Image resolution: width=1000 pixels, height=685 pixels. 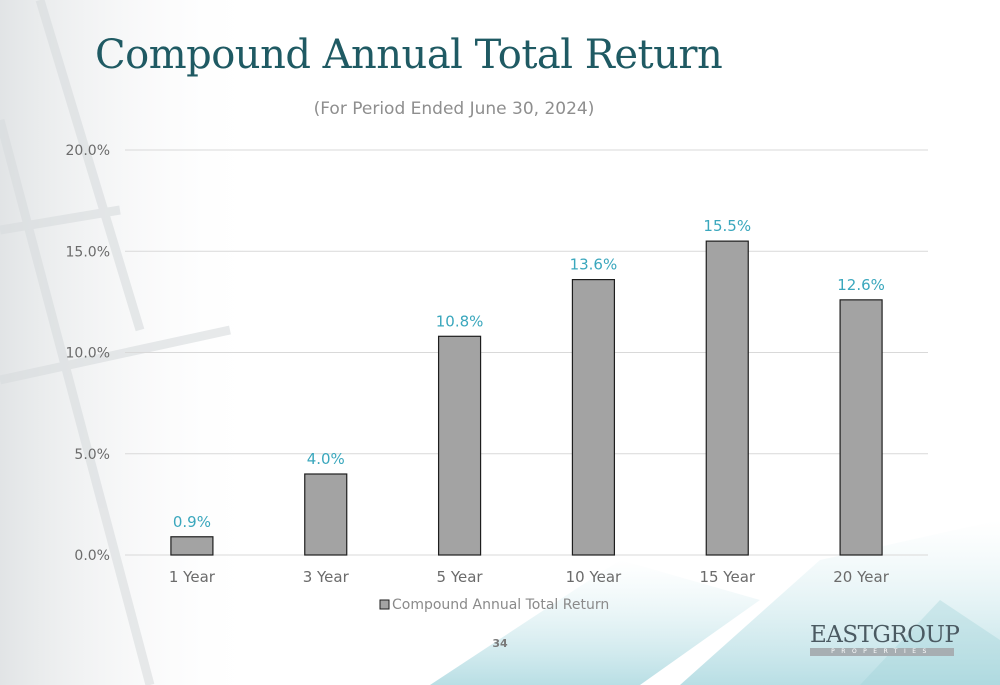 I want to click on page-subtitle: (For Period Ended June 30, 2024), so click(x=454, y=109).